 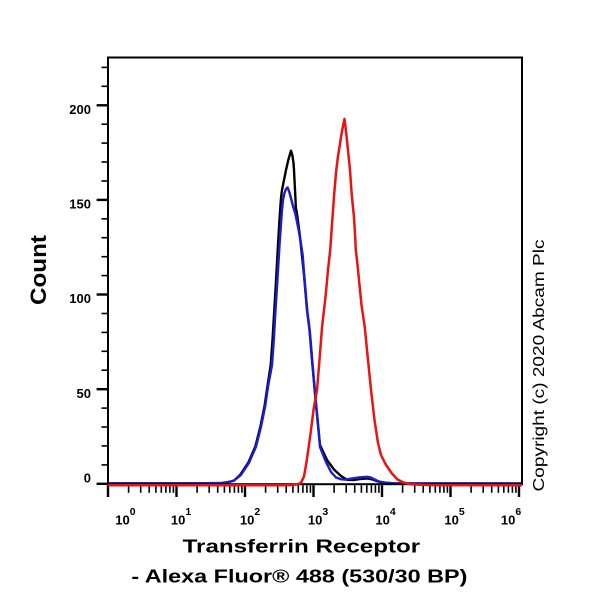 I want to click on svg-text: Count, so click(x=38, y=269).